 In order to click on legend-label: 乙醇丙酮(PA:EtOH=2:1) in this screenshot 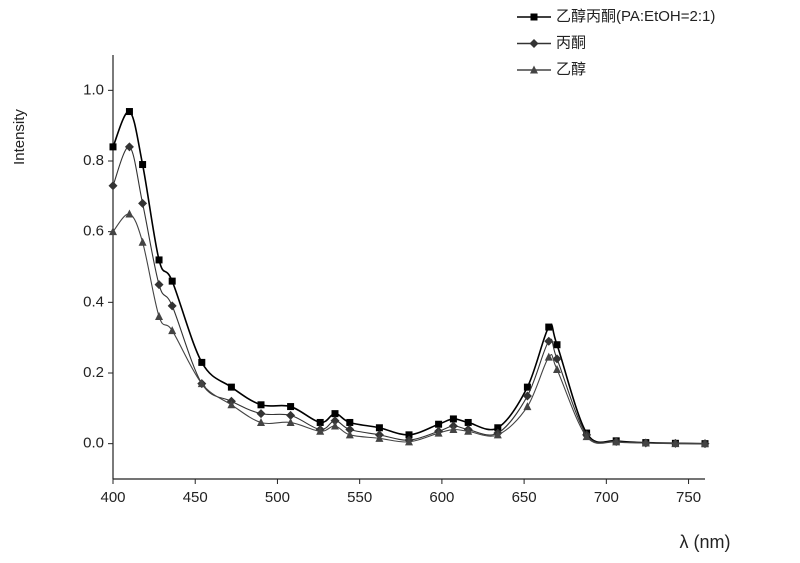, I will do `click(635, 16)`.